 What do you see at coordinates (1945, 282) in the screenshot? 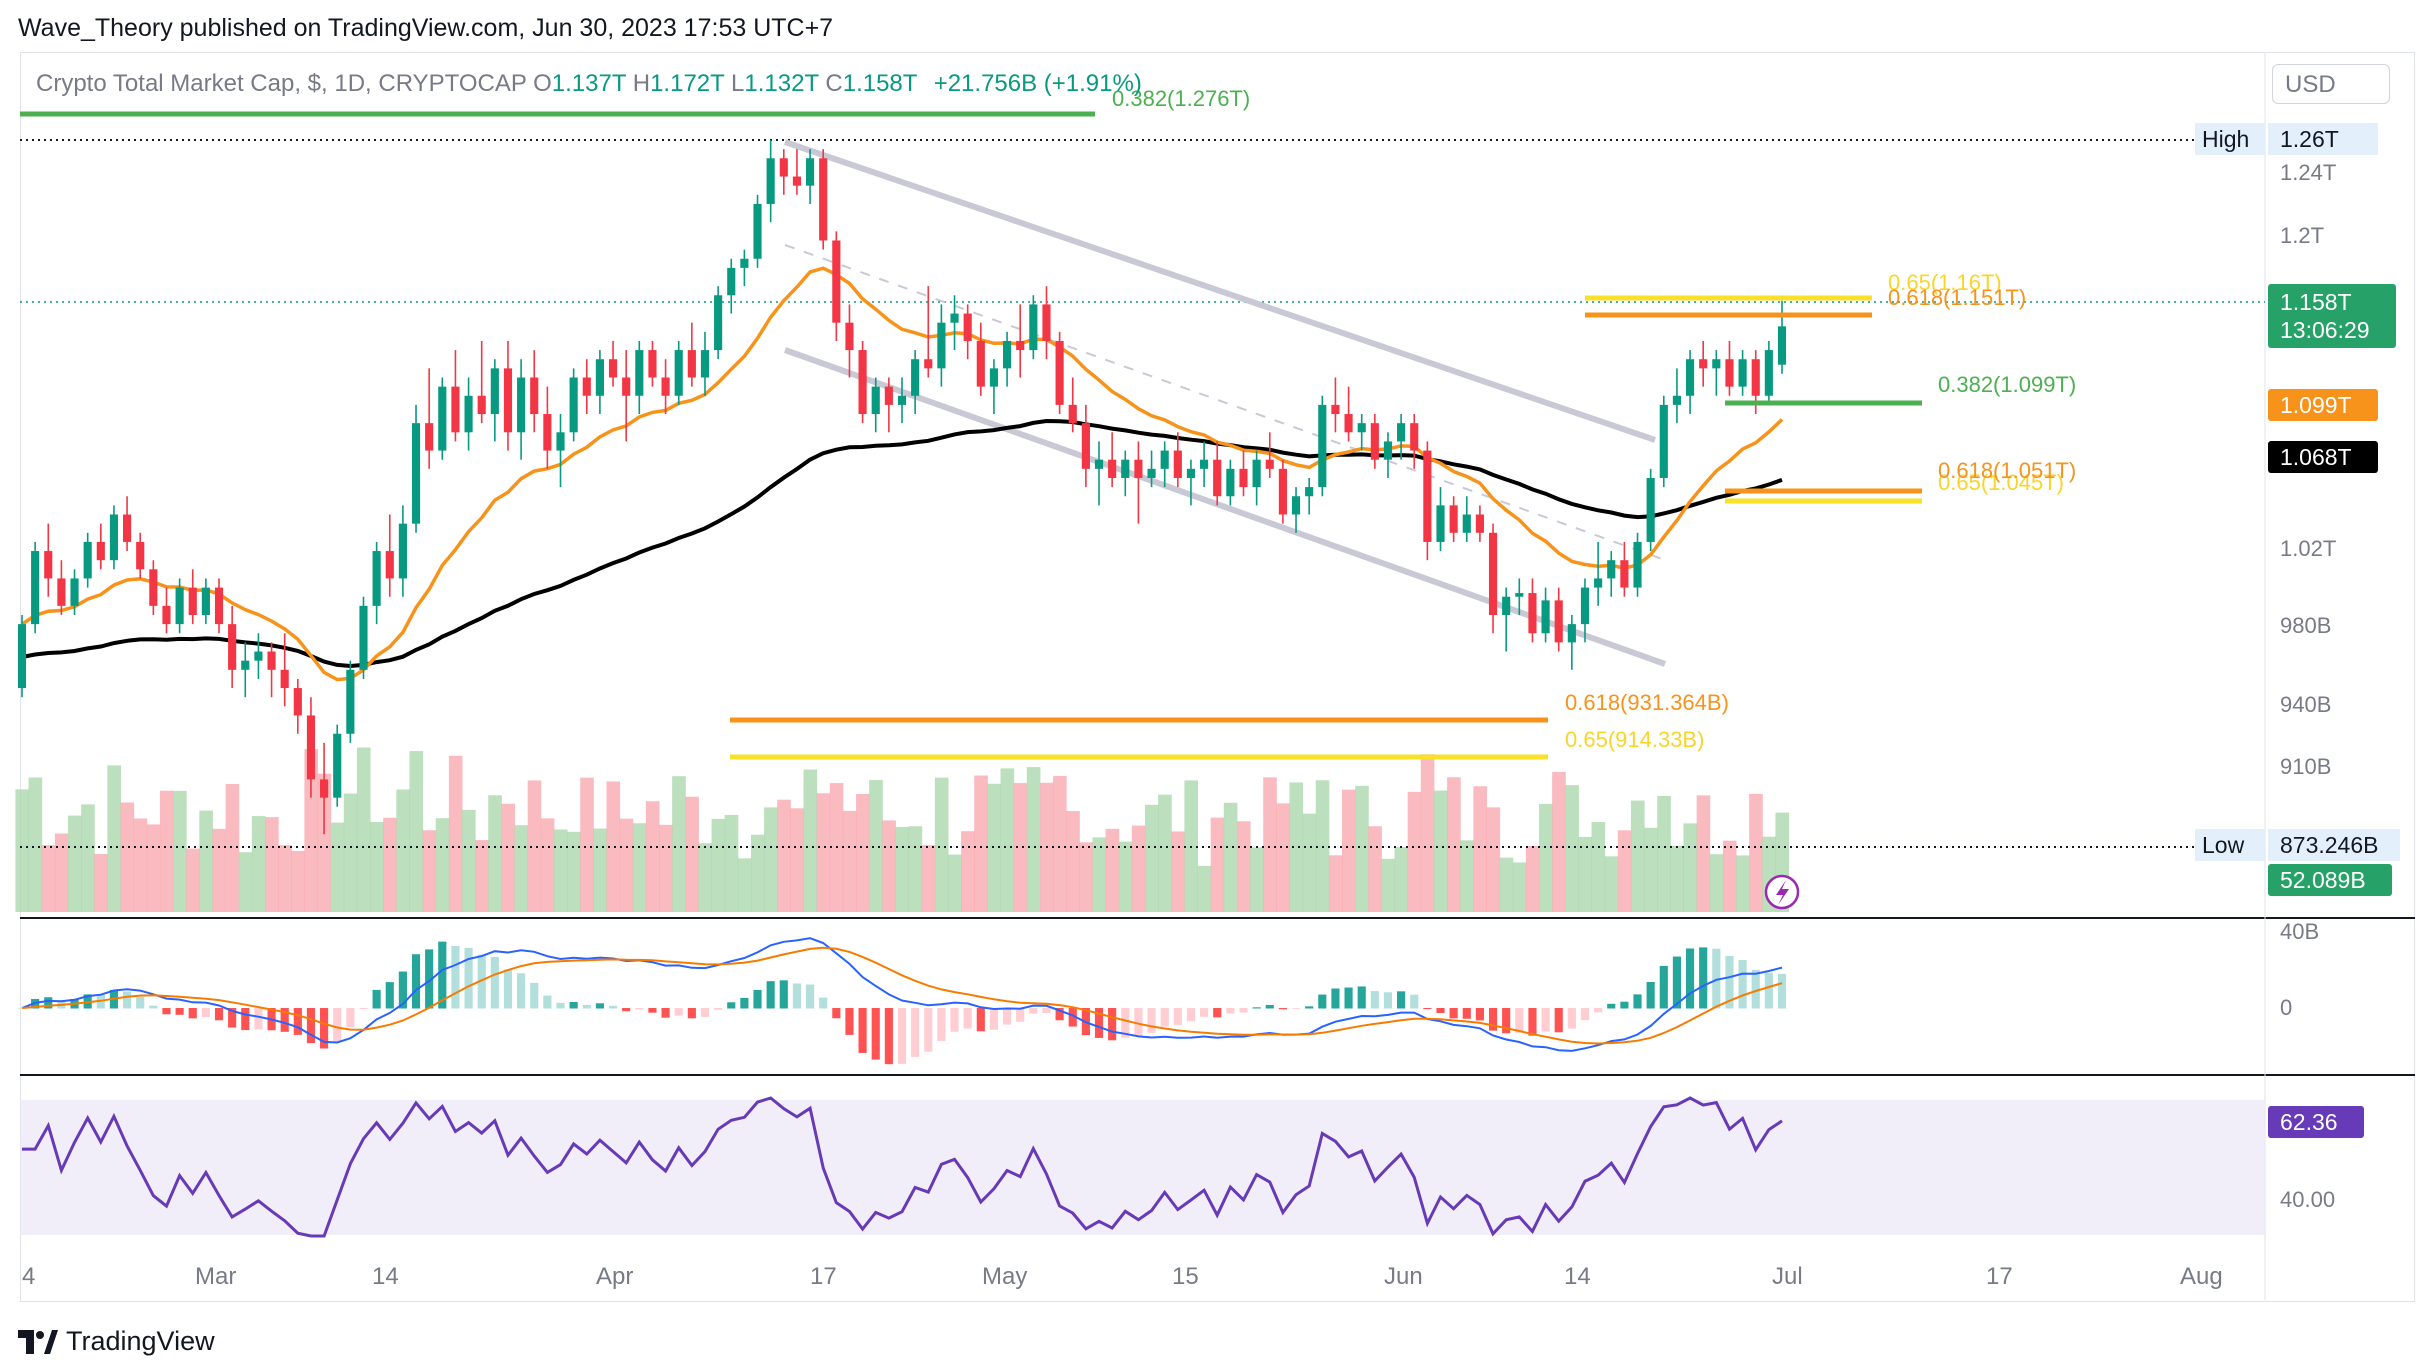
I see `fib-upper-yellow-label: 0.65(1.16T)` at bounding box center [1945, 282].